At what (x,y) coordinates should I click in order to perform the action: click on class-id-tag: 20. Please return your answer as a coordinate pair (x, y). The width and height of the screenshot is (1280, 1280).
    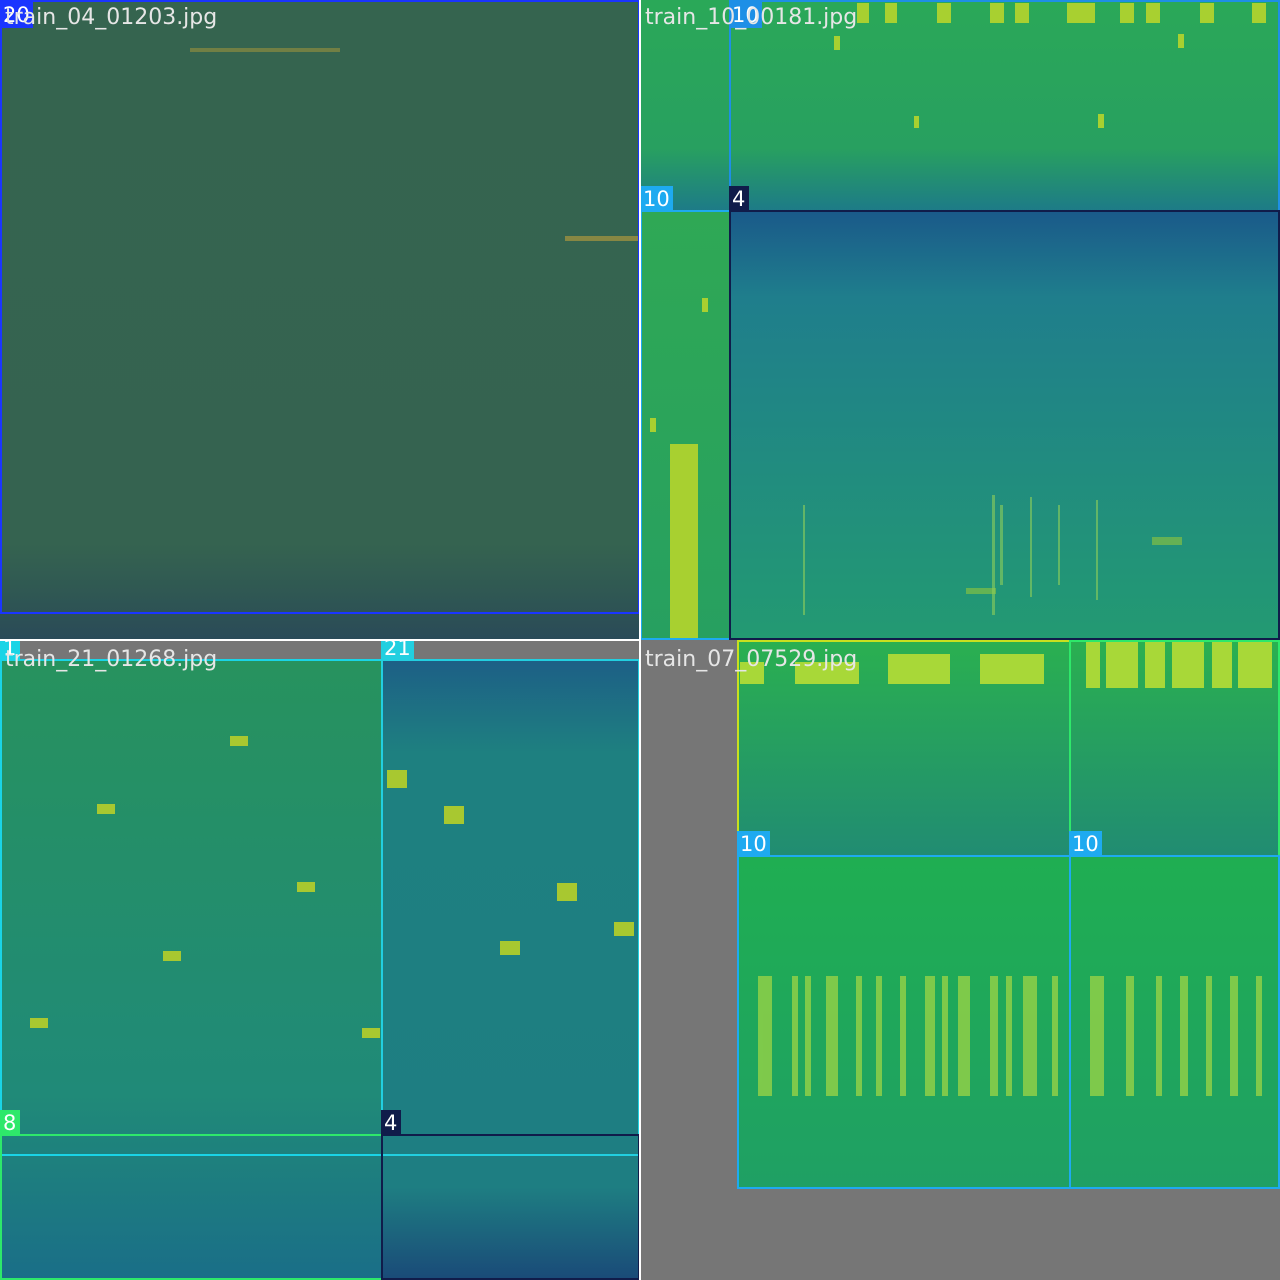
    Looking at the image, I should click on (16, 15).